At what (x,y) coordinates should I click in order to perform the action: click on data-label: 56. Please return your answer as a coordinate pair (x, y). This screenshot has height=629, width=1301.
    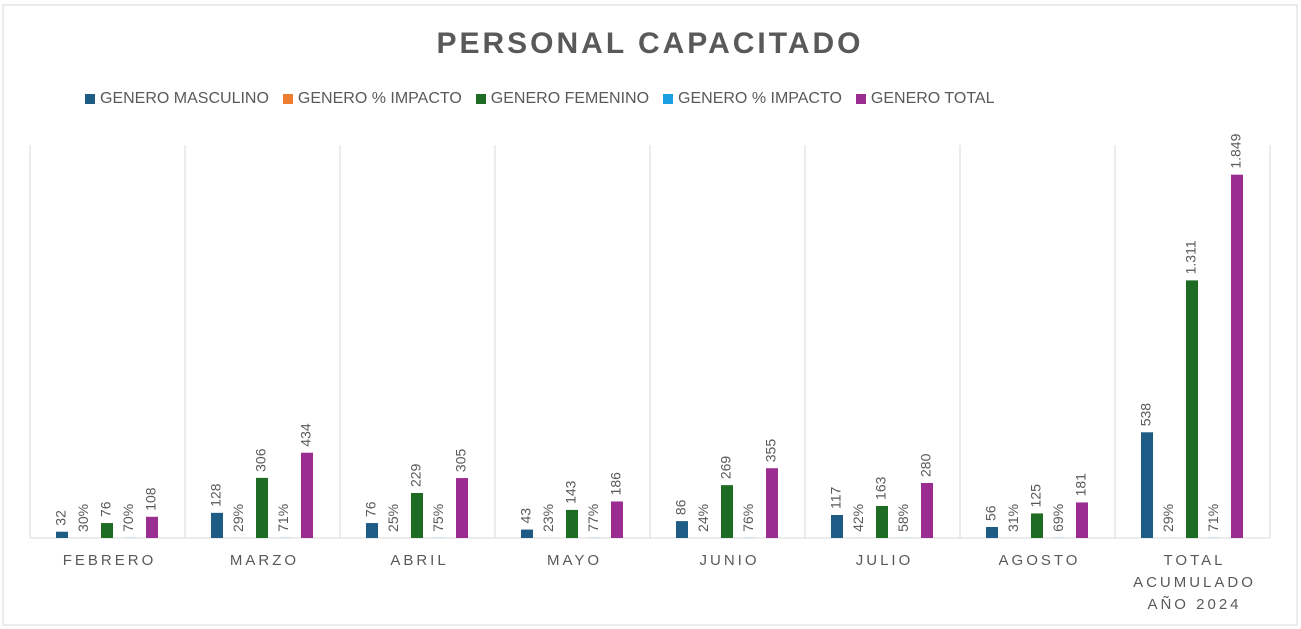
    Looking at the image, I should click on (991, 513).